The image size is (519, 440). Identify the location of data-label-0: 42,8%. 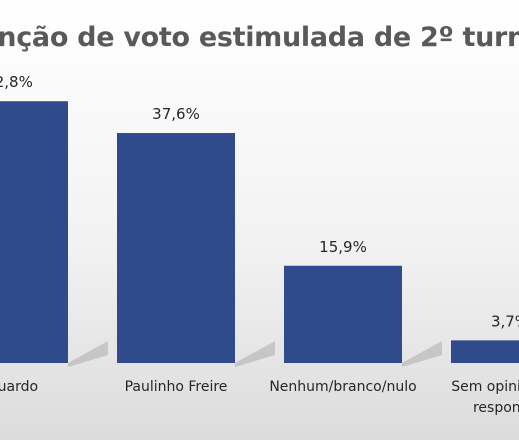
(16, 82).